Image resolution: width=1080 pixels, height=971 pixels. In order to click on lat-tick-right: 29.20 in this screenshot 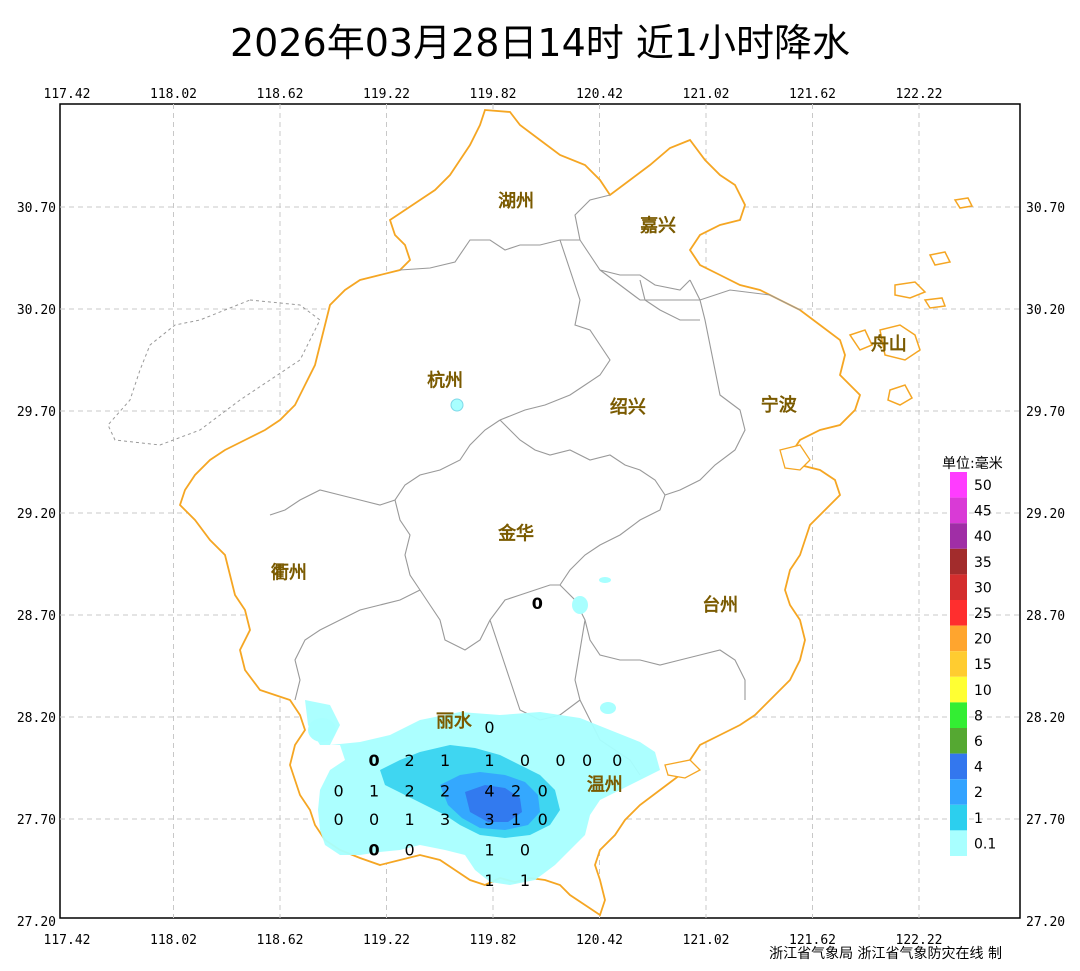, I will do `click(1045, 514)`.